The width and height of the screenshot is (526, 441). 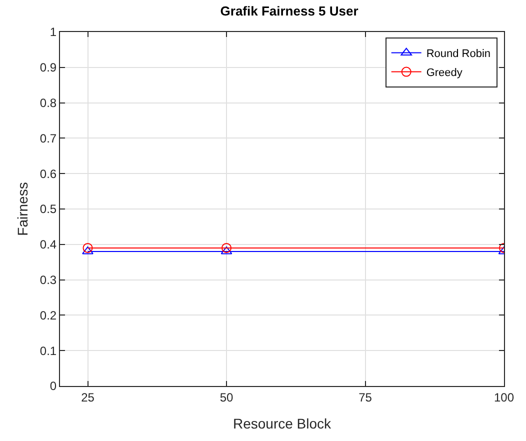 I want to click on y-tick-label: 0.7, so click(x=48, y=138).